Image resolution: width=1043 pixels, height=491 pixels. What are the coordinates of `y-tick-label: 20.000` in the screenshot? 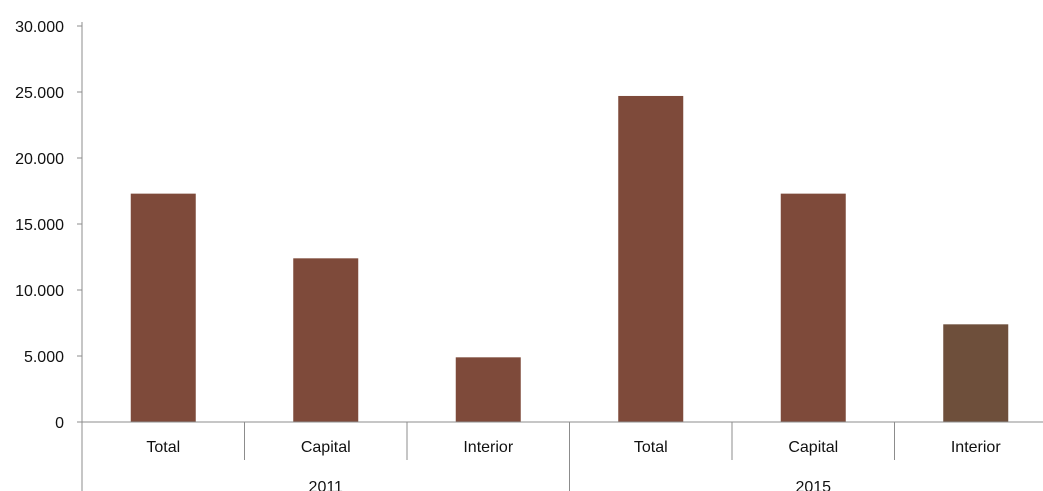 It's located at (39, 159).